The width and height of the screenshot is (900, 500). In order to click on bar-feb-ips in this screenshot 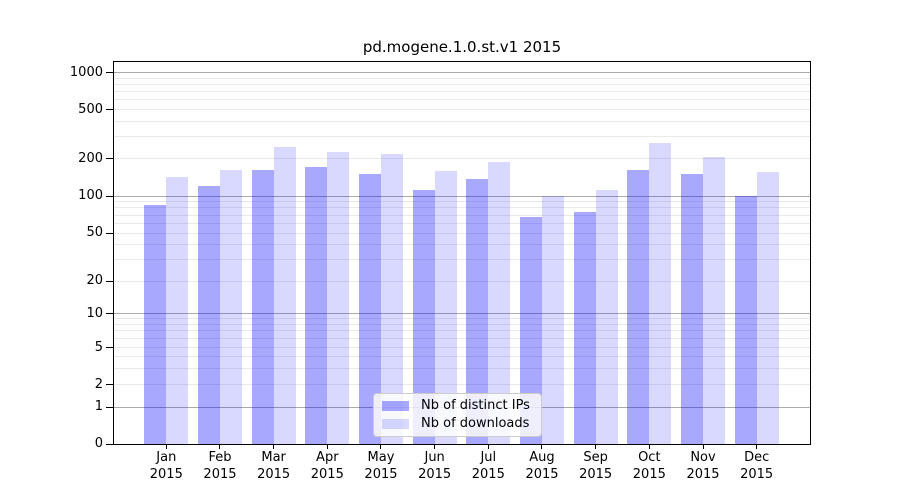, I will do `click(208, 315)`.